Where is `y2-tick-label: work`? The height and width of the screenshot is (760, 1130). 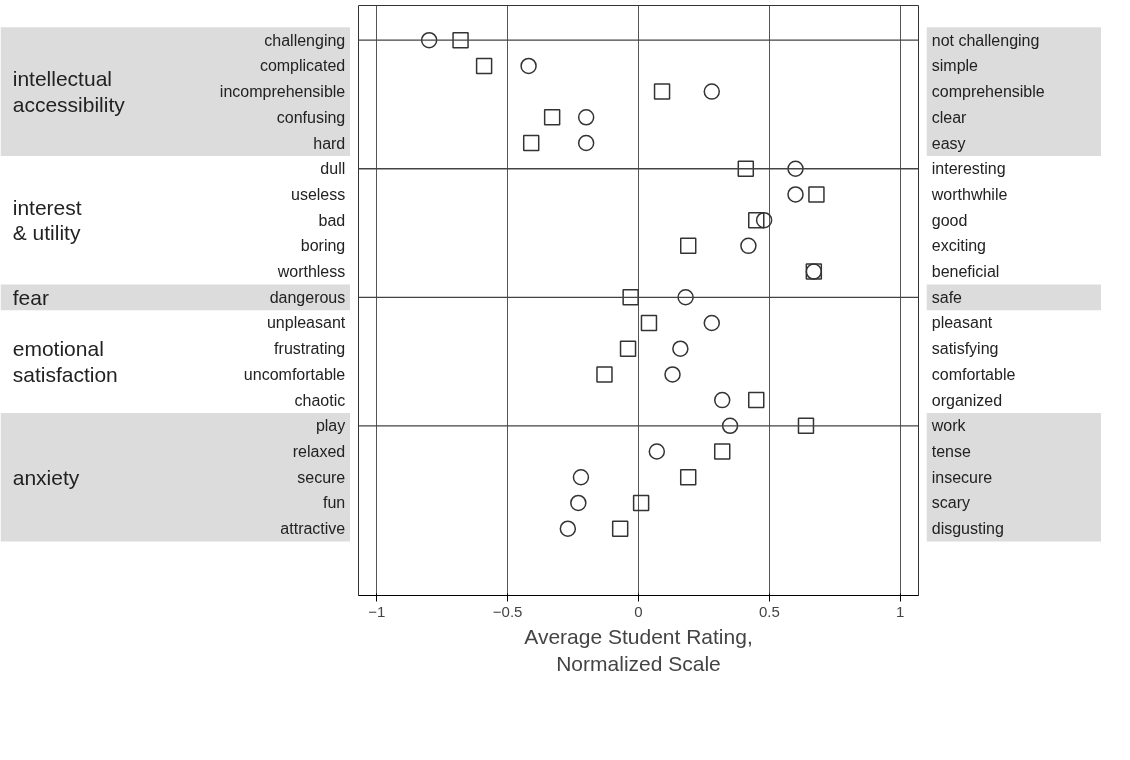 y2-tick-label: work is located at coordinates (948, 426).